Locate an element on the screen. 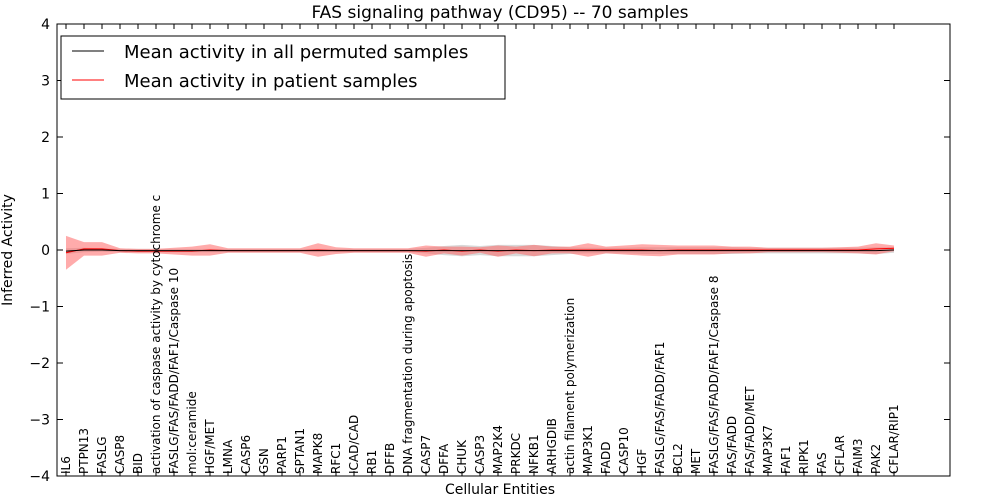  x-tick-label: CASP6 is located at coordinates (246, 454).